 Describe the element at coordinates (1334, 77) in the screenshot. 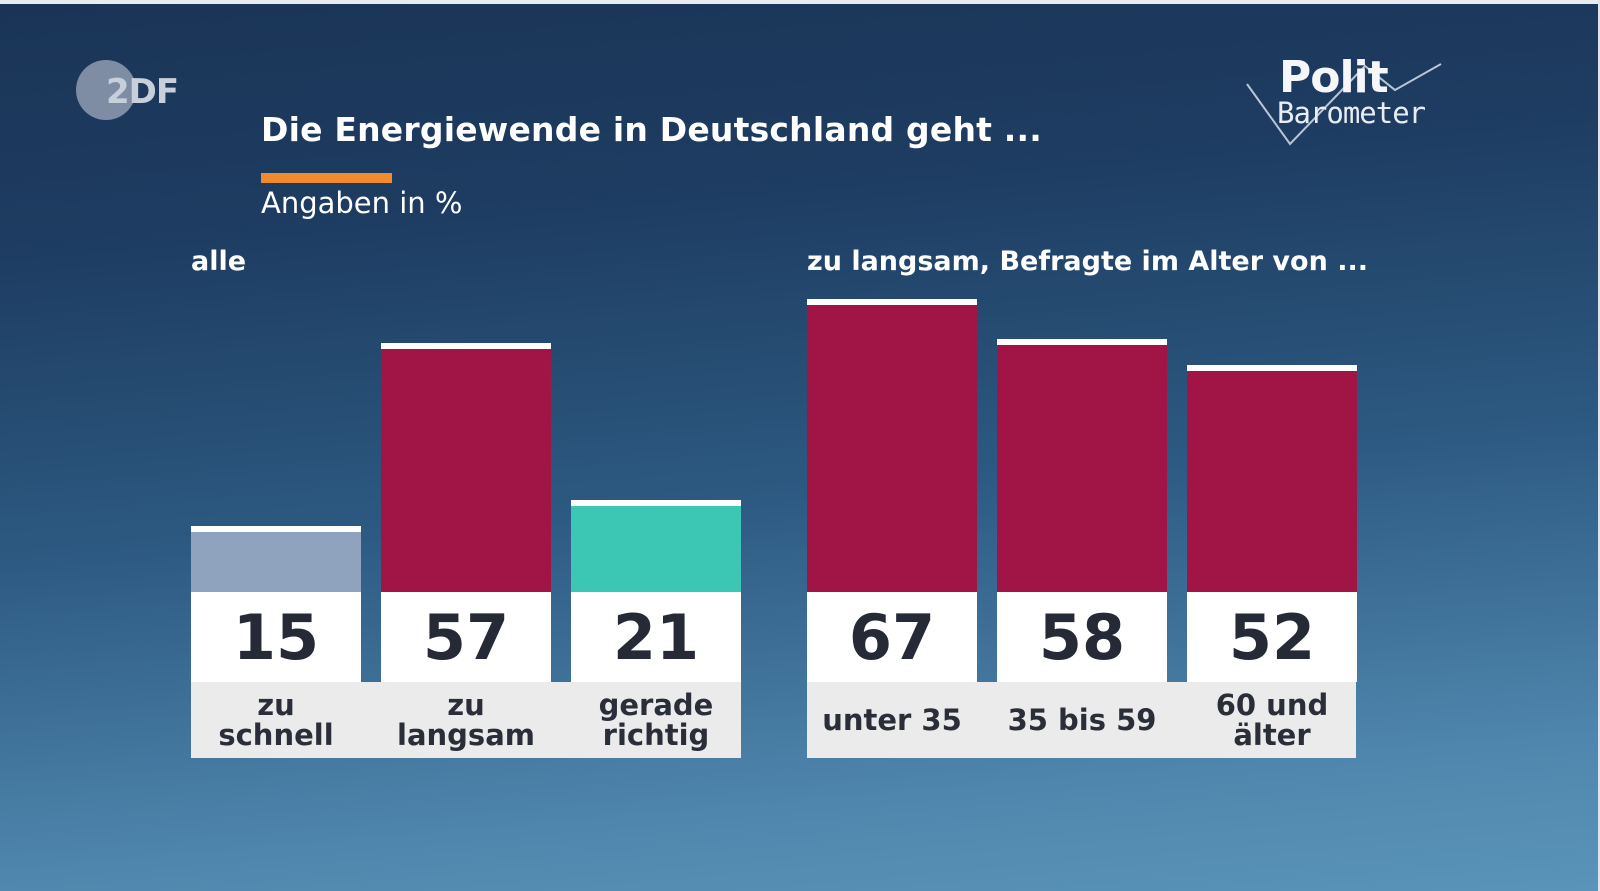

I see `program-title-line1: Polit` at that location.